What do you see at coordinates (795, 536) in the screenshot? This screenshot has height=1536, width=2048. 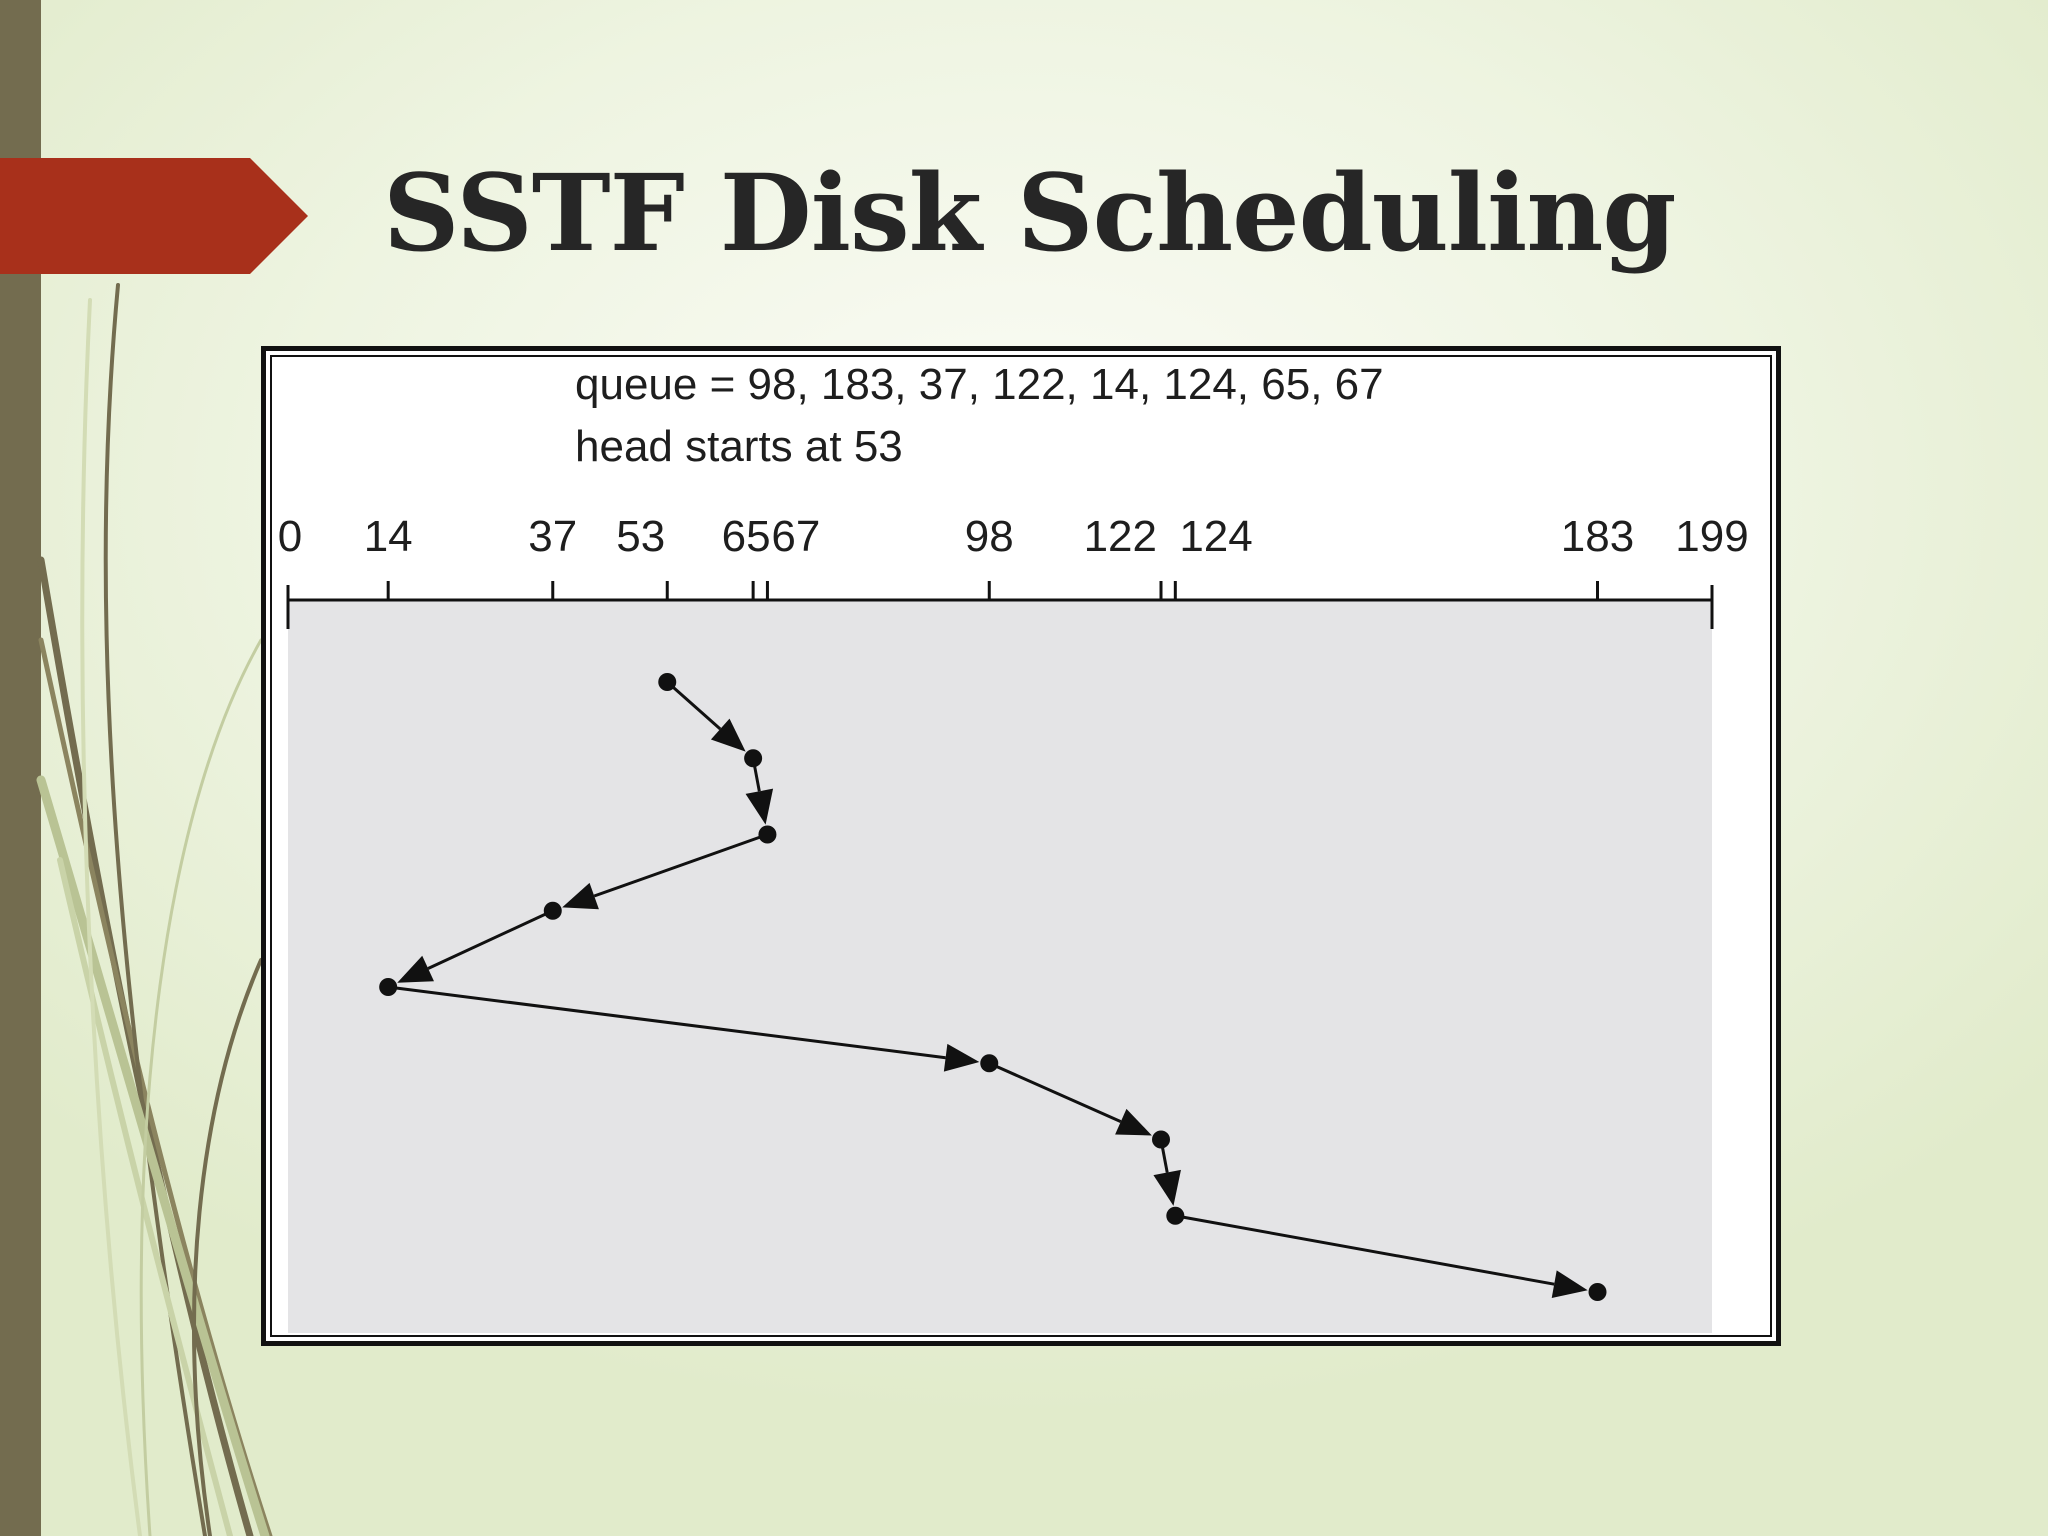 I see `axis-tick-label: 67` at bounding box center [795, 536].